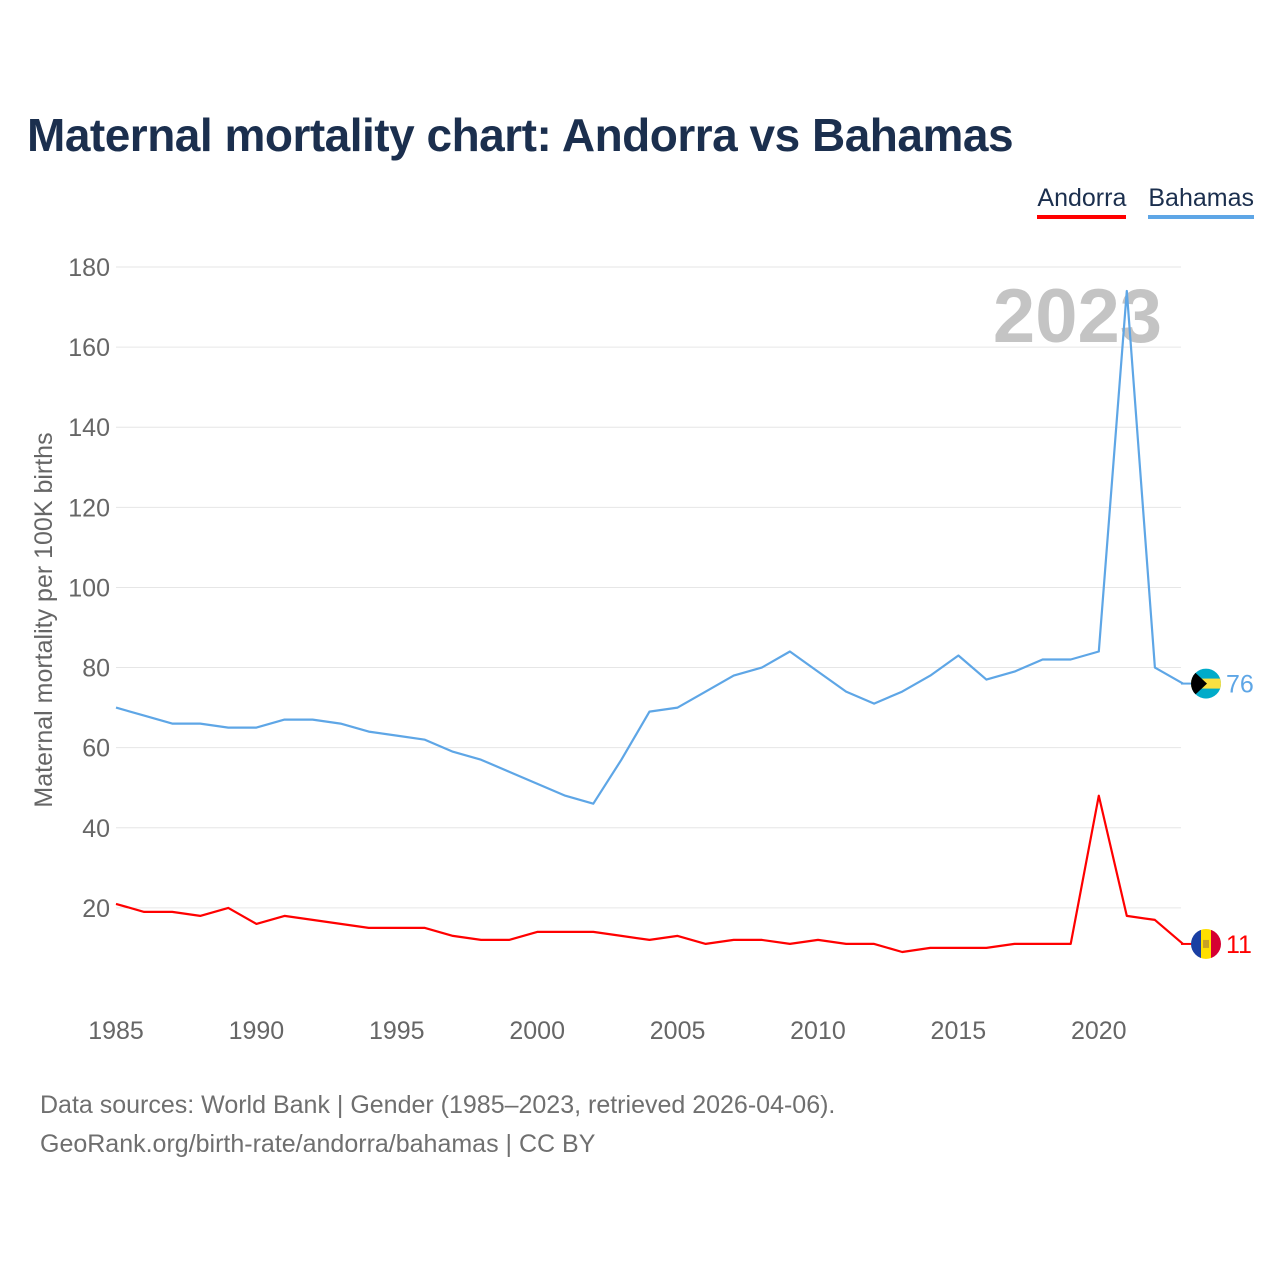 This screenshot has width=1280, height=1280. I want to click on legend: Andorra Bahamas, so click(1145, 201).